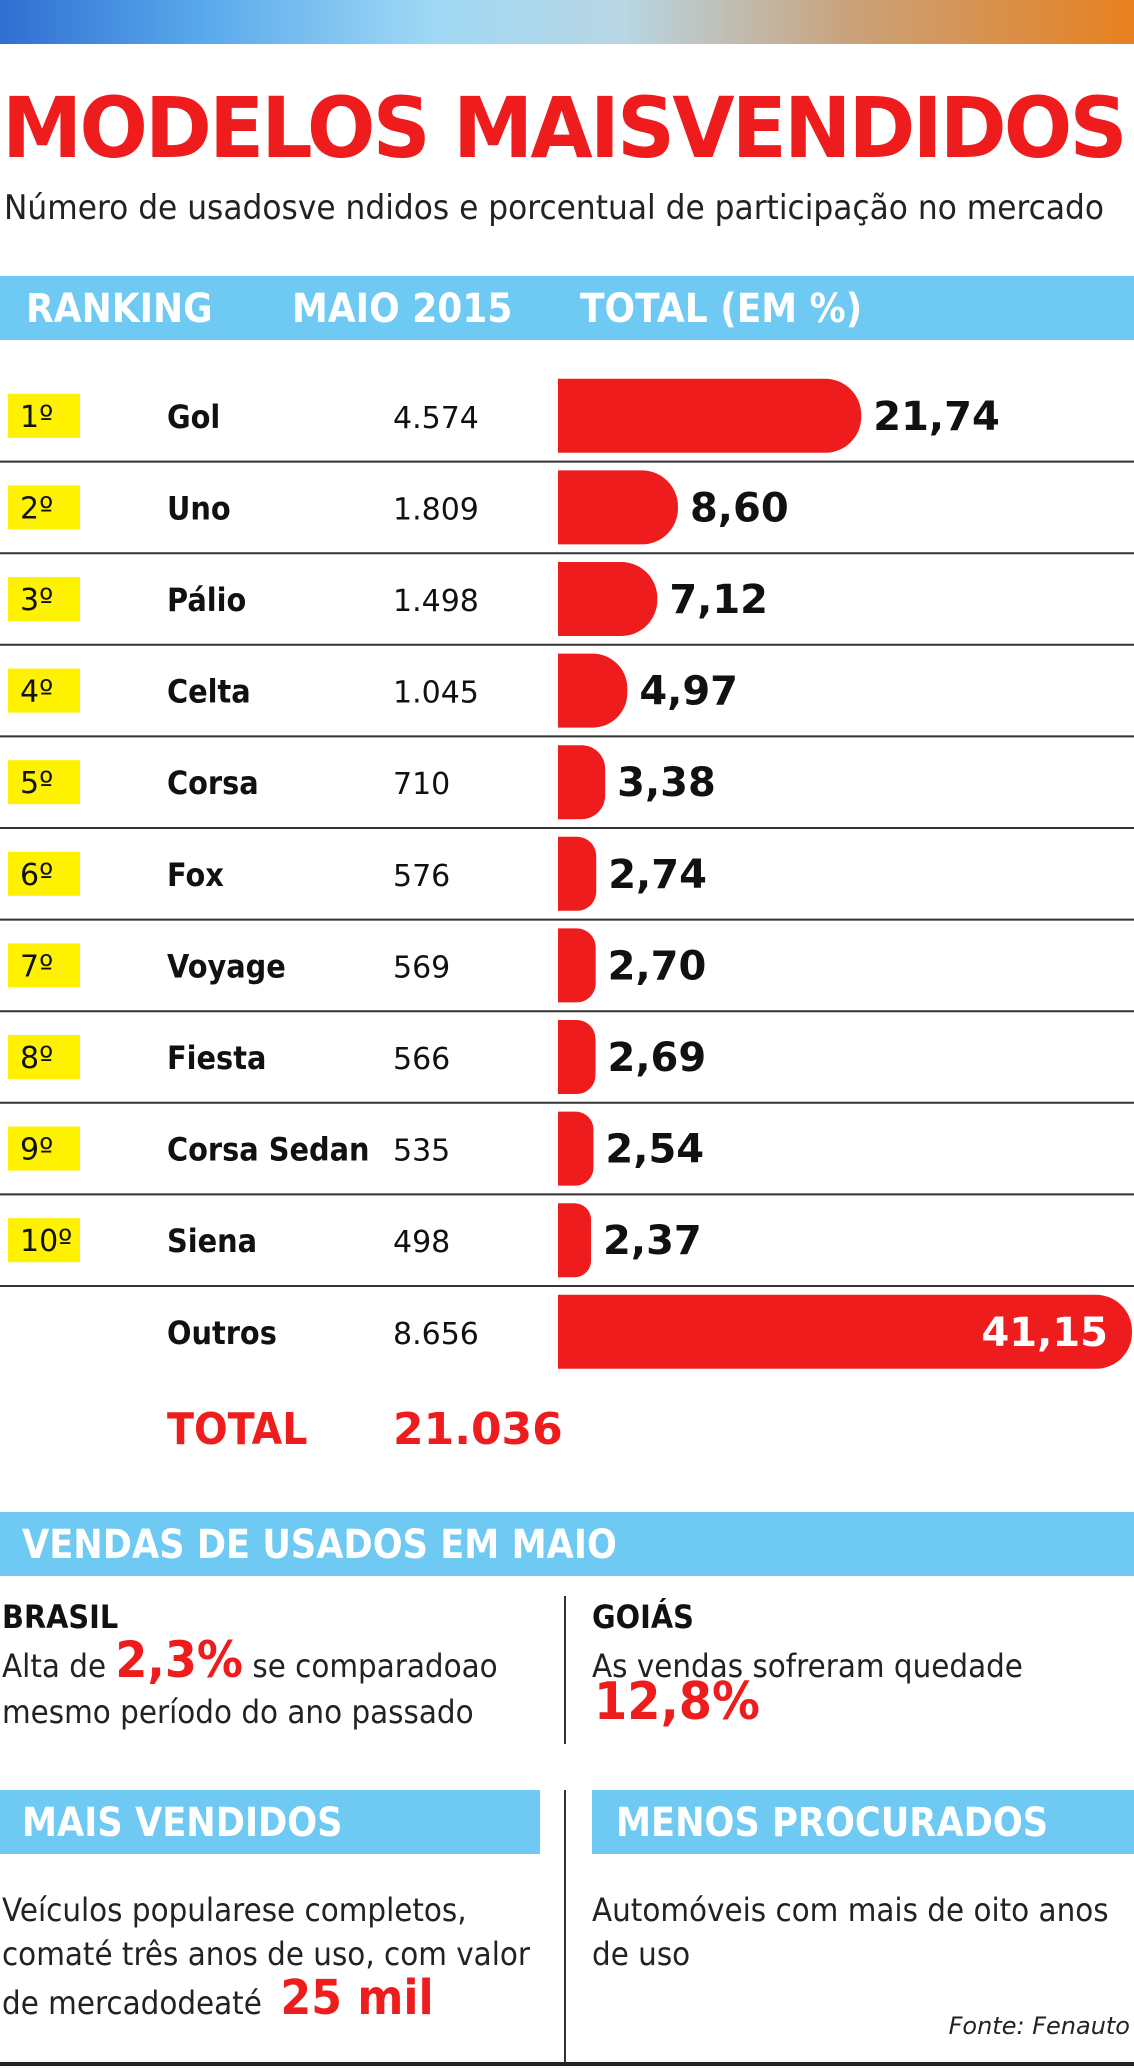  What do you see at coordinates (666, 783) in the screenshot?
I see `data-label: 3,38` at bounding box center [666, 783].